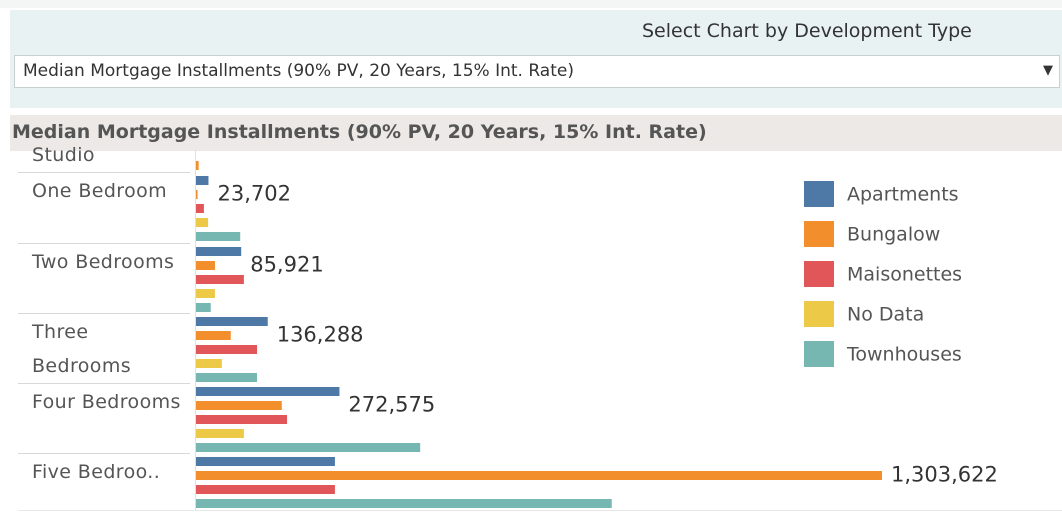 The image size is (1062, 527). What do you see at coordinates (391, 405) in the screenshot?
I see `value-label: 272,575` at bounding box center [391, 405].